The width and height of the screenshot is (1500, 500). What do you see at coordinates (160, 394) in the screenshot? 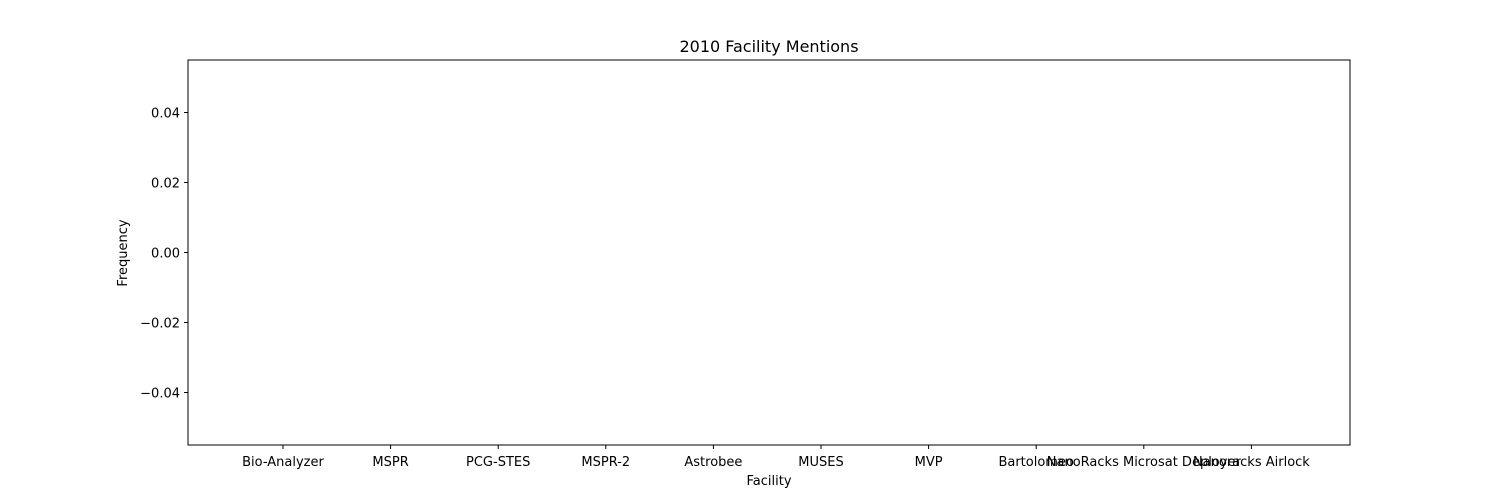
I see `y-tick-label: −0.04` at bounding box center [160, 394].